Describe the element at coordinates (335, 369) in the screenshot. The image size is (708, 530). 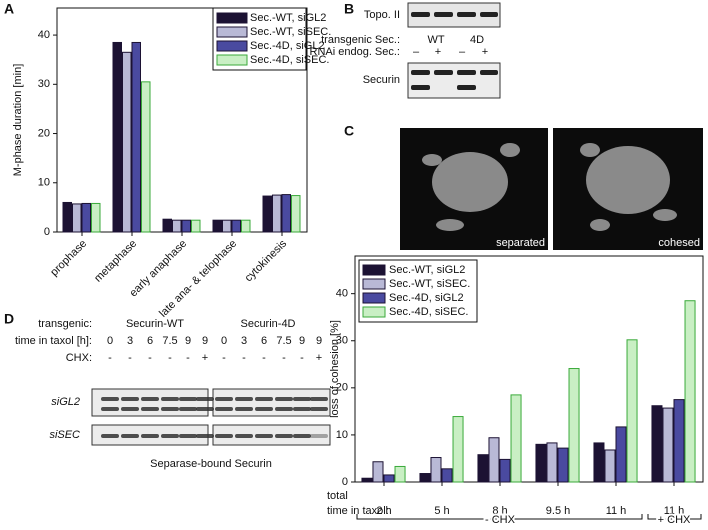
I see `y-axis-label: loss of cohesion [%]` at that location.